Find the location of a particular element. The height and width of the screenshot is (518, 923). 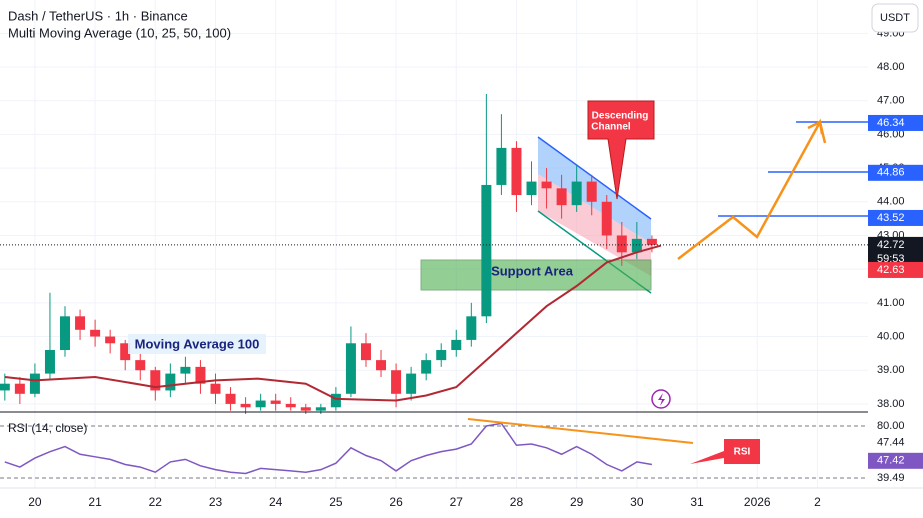

rsi-trendline is located at coordinates (580, 431).